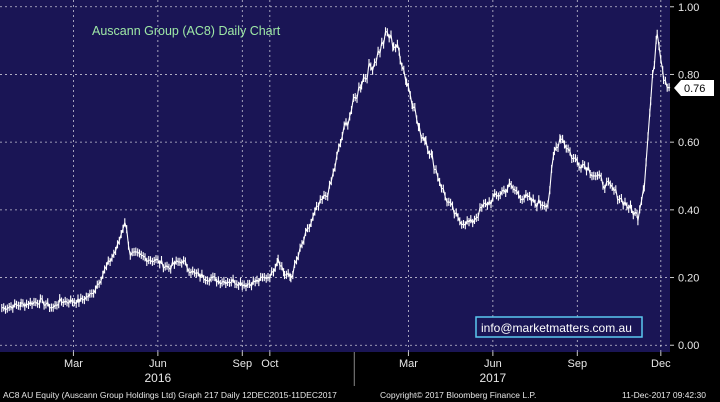 This screenshot has width=720, height=402. Describe the element at coordinates (688, 346) in the screenshot. I see `y-tick-label: 0.00` at that location.